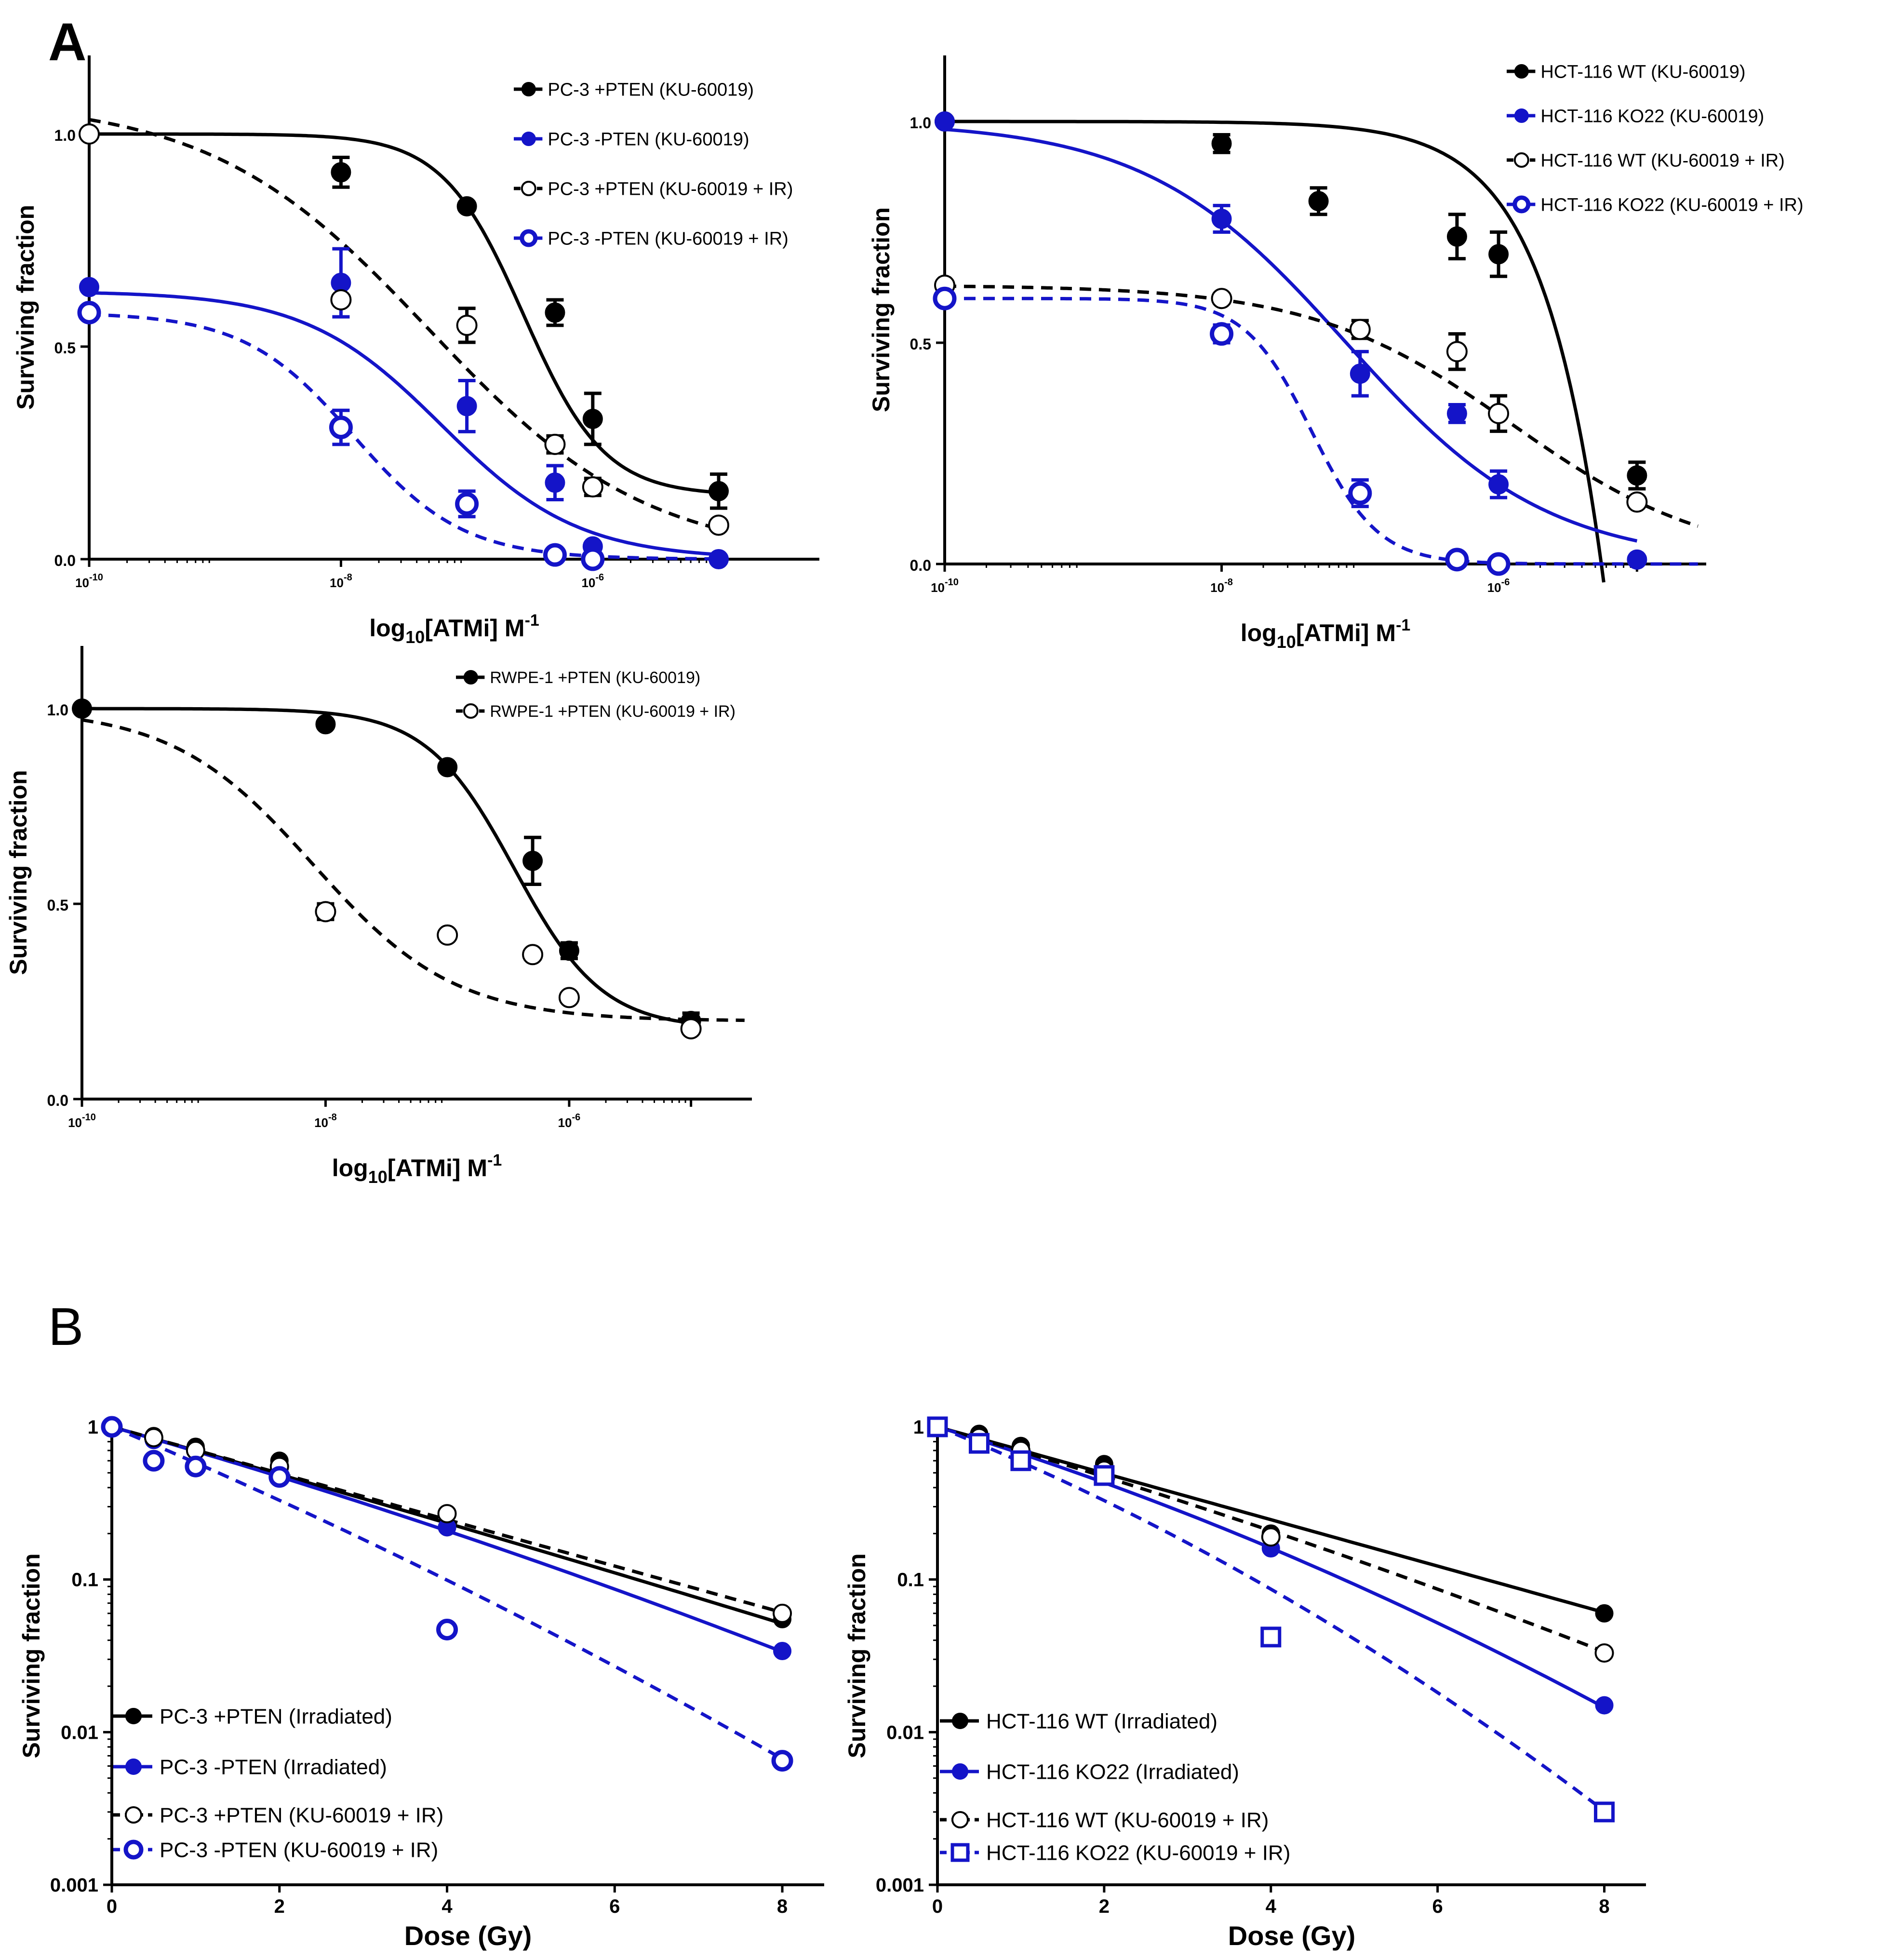 The width and height of the screenshot is (1886, 1960). What do you see at coordinates (1112, 1772) in the screenshot?
I see `legend-label: HCT-116 KO22 (Irradiated)` at bounding box center [1112, 1772].